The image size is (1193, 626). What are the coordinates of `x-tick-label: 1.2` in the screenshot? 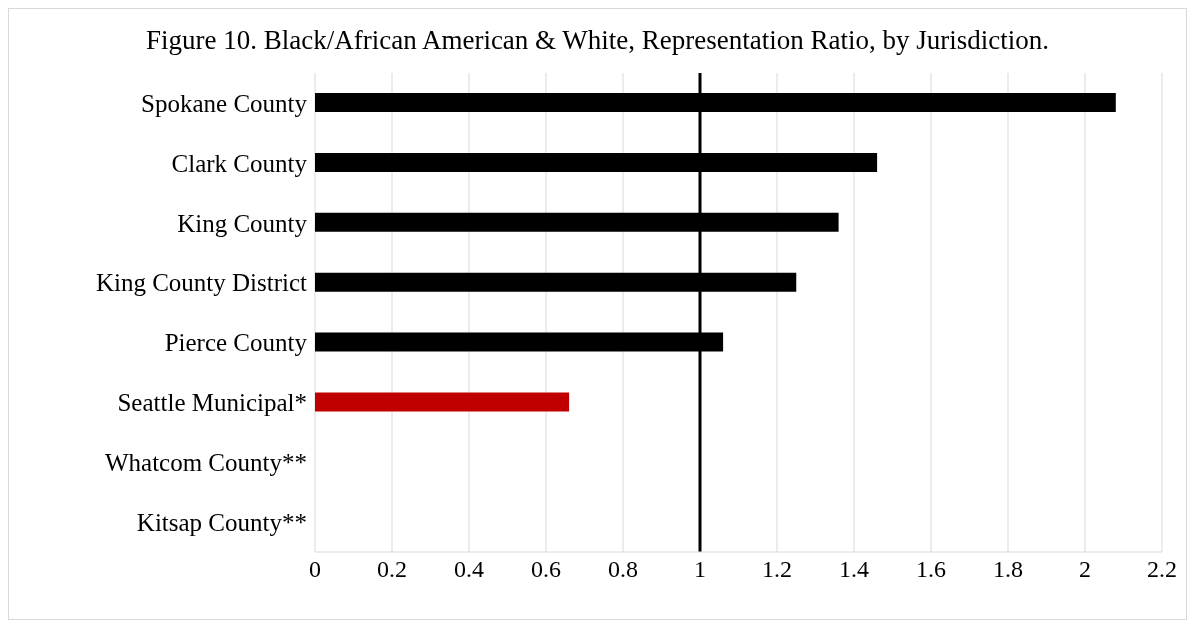 It's located at (777, 569).